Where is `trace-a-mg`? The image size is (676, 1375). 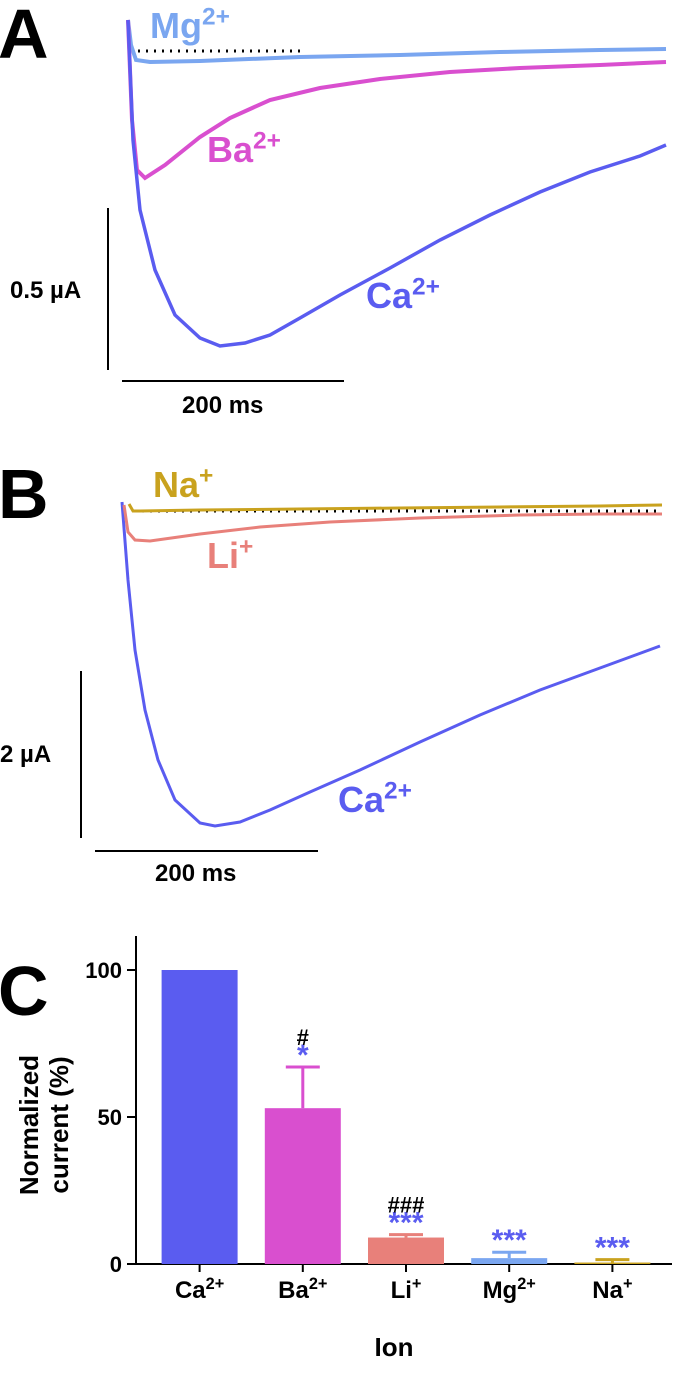
trace-a-mg is located at coordinates (396, 42).